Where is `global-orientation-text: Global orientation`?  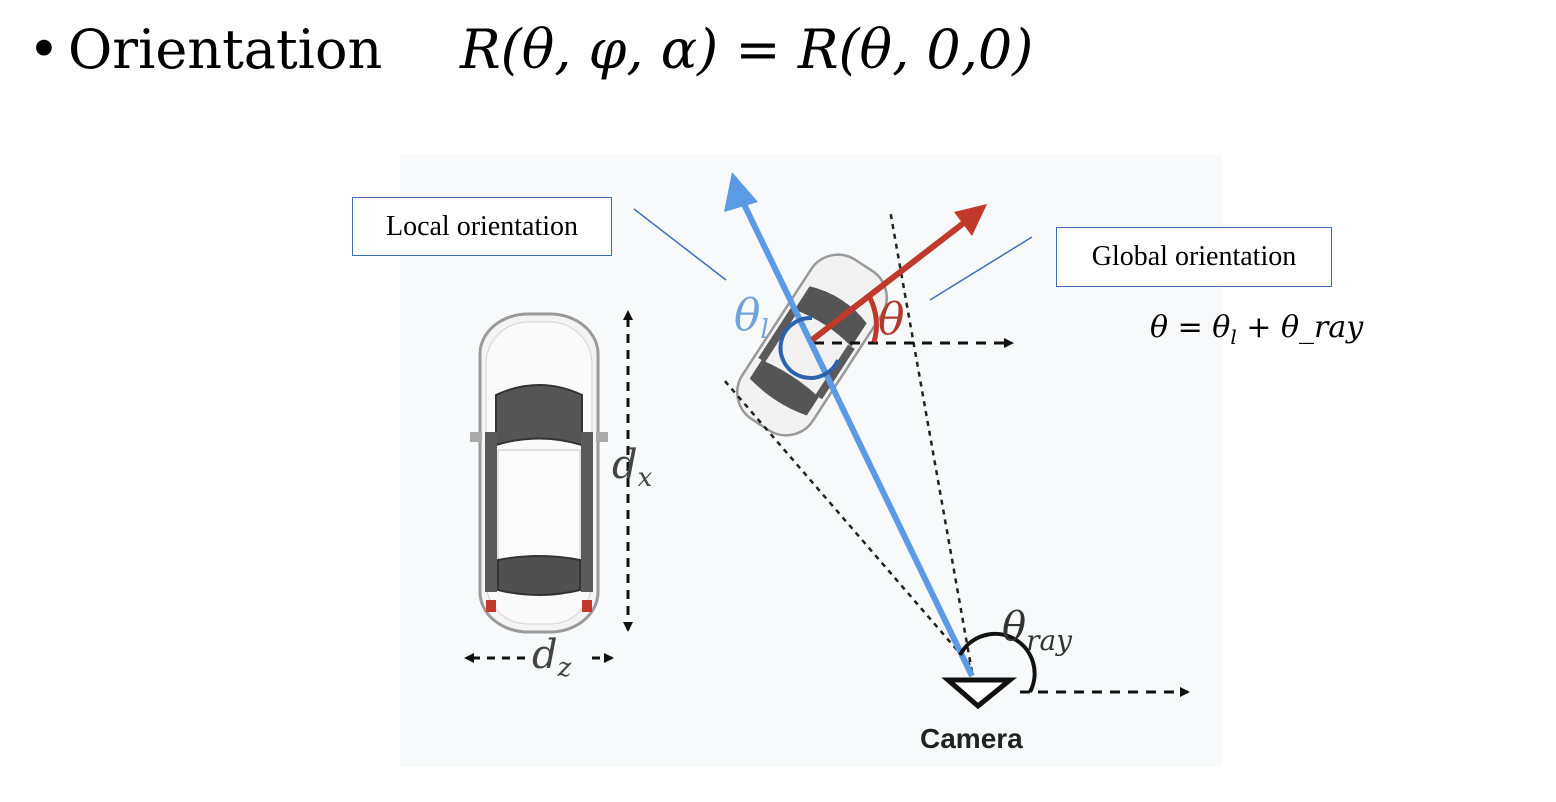
global-orientation-text: Global orientation is located at coordinates (1194, 256).